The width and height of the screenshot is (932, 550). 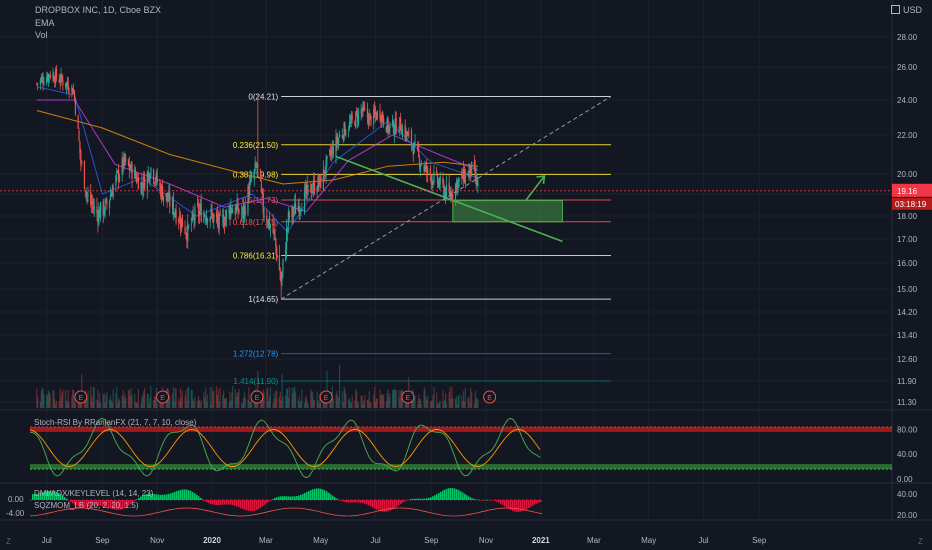 What do you see at coordinates (8, 541) in the screenshot?
I see `zoom-left-icon: Z` at bounding box center [8, 541].